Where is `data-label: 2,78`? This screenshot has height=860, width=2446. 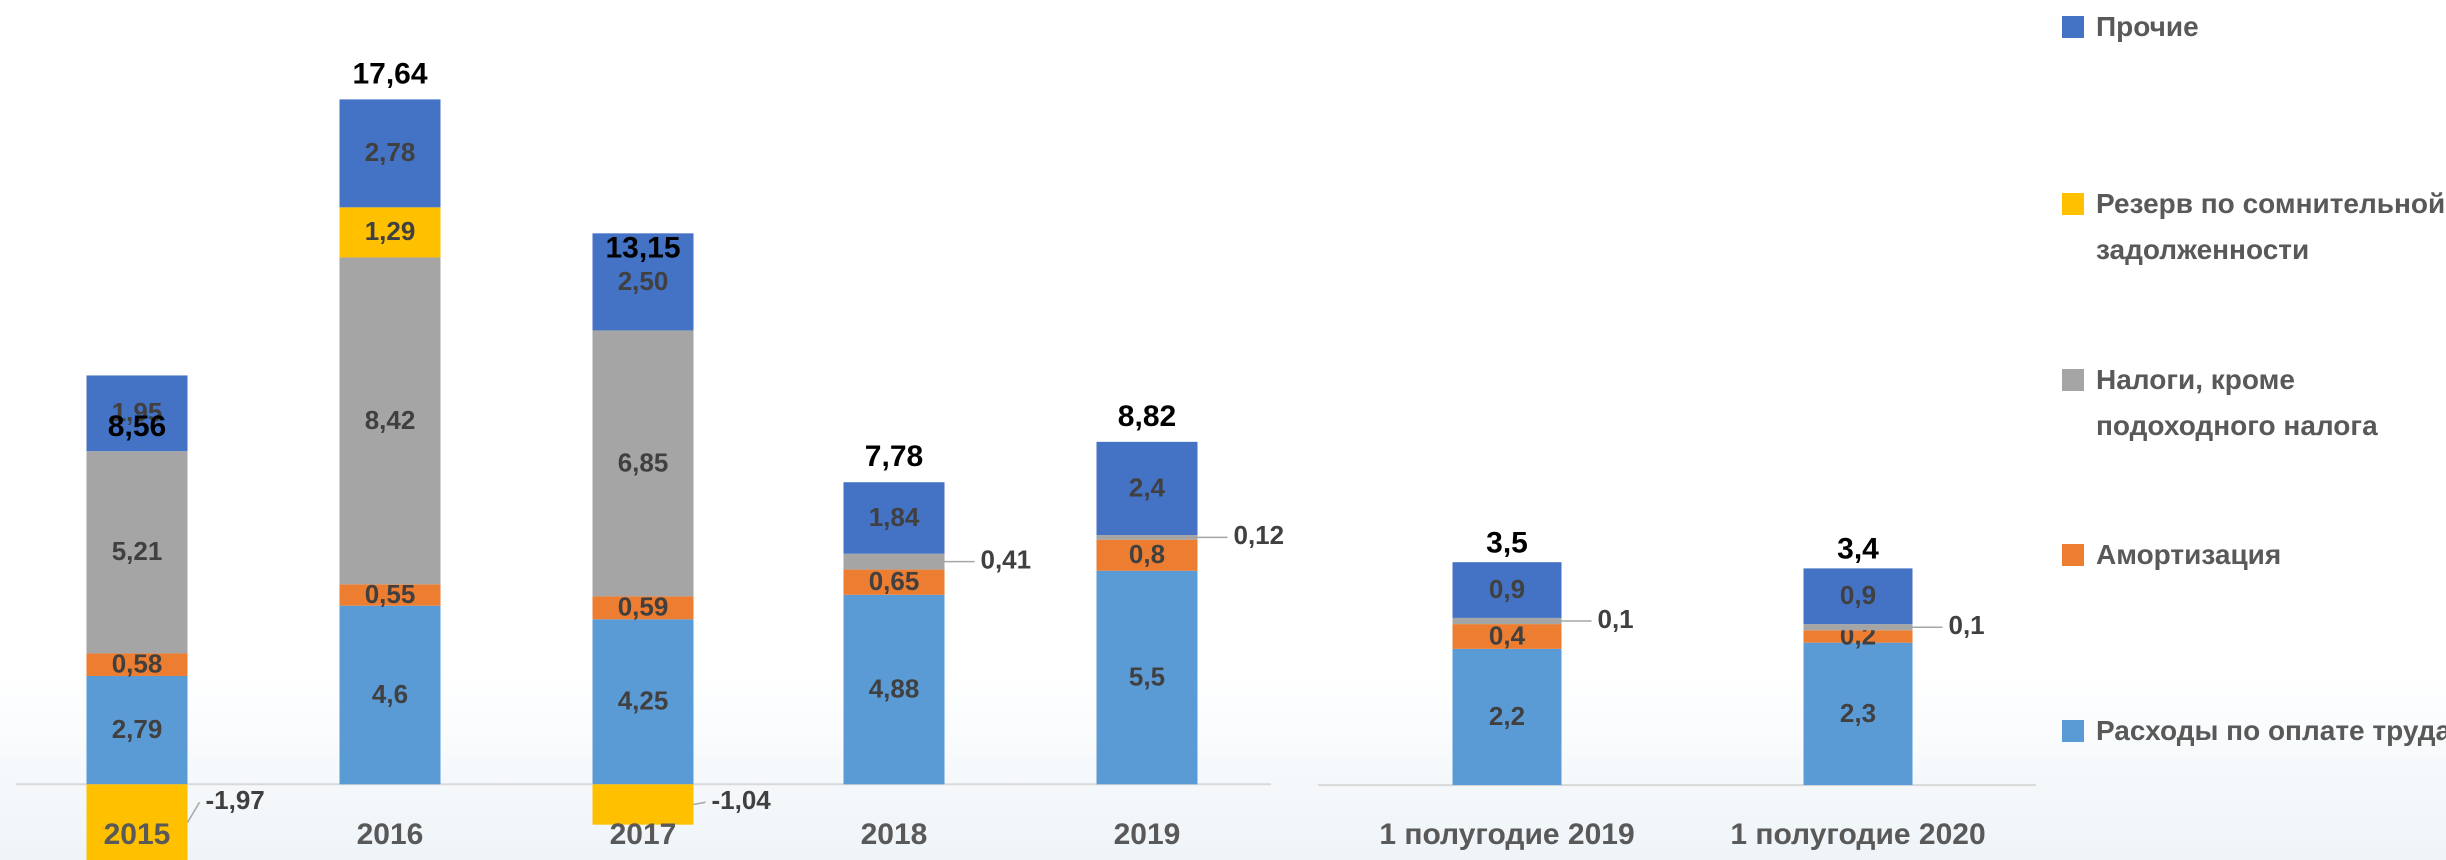 data-label: 2,78 is located at coordinates (390, 152).